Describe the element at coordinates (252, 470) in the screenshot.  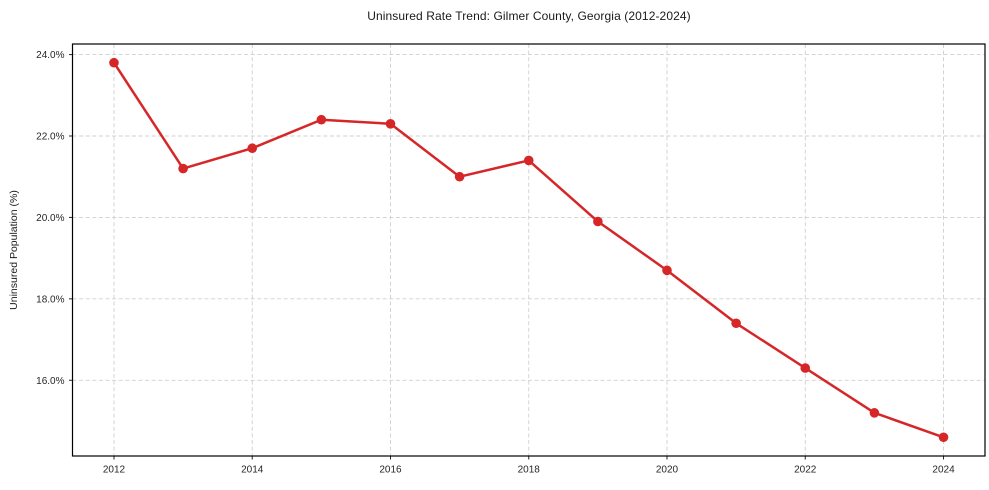
I see `x-tick-label: 2014` at that location.